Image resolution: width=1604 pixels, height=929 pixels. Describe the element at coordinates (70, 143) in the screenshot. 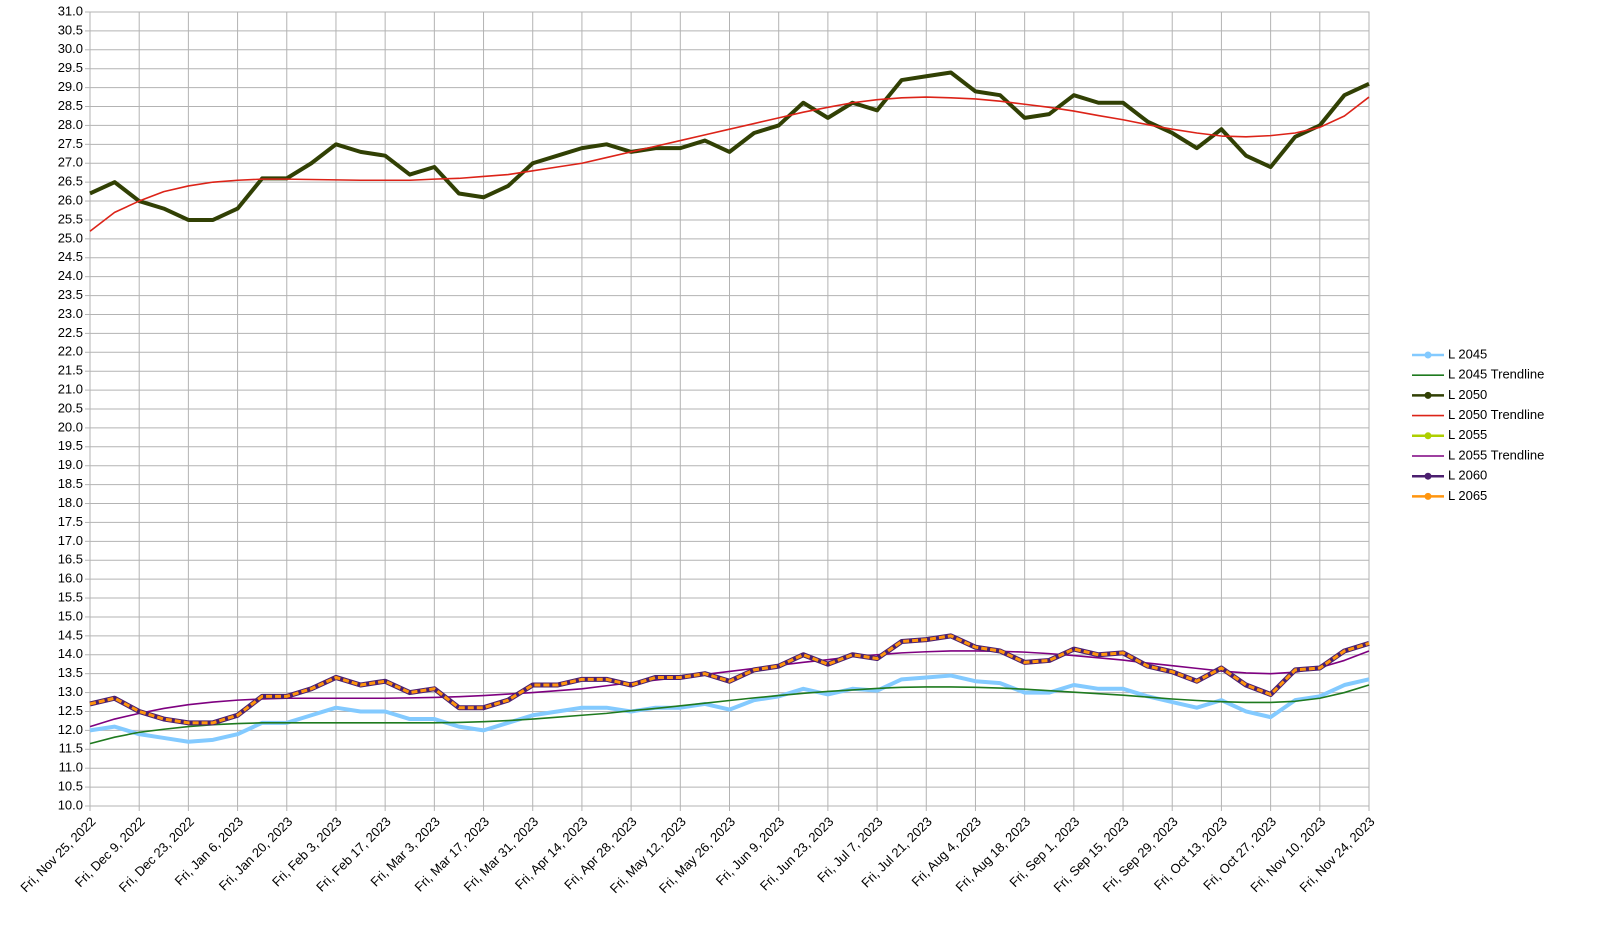

I see `y-tick-label: 27.5` at that location.